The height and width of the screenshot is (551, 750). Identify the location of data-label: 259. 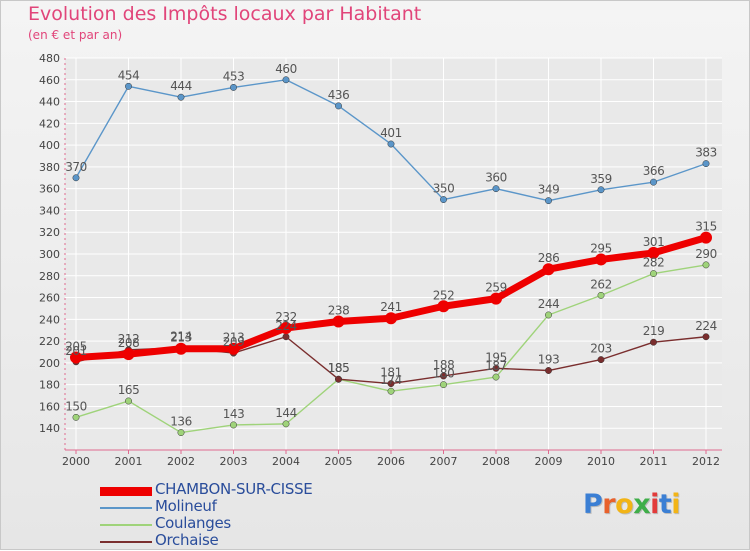
(495, 288).